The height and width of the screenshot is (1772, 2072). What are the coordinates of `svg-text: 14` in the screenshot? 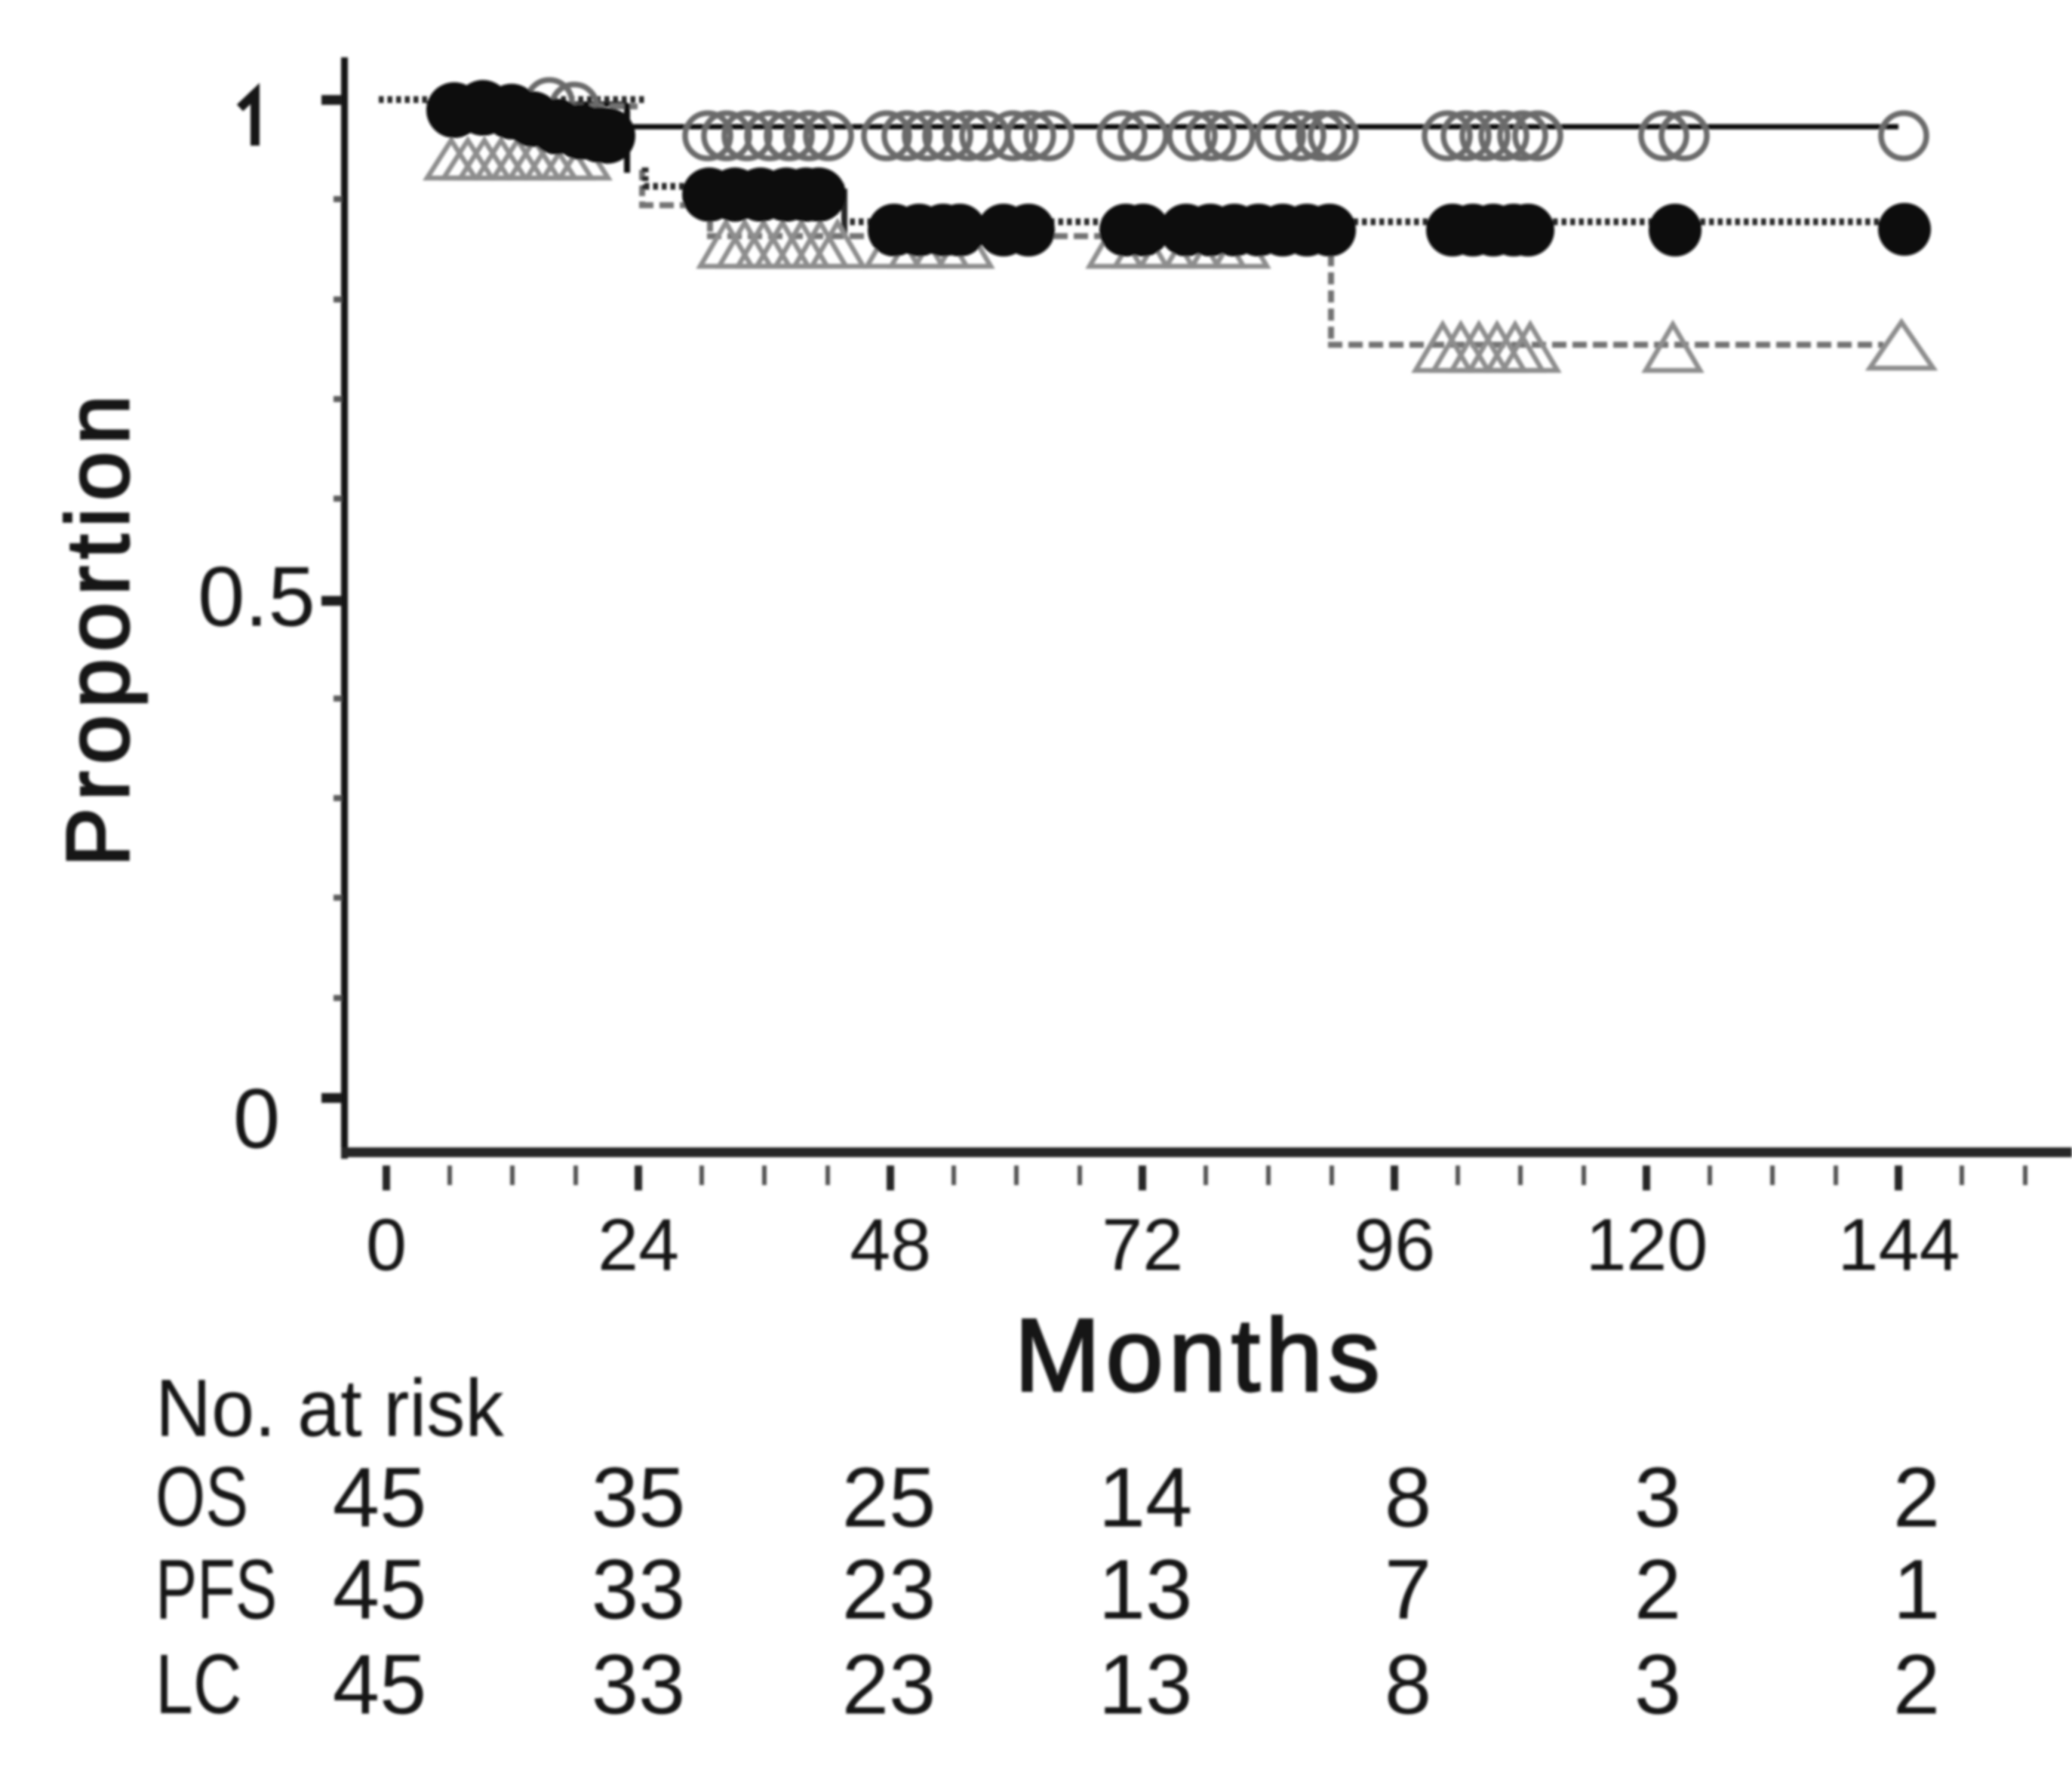 It's located at (1146, 1498).